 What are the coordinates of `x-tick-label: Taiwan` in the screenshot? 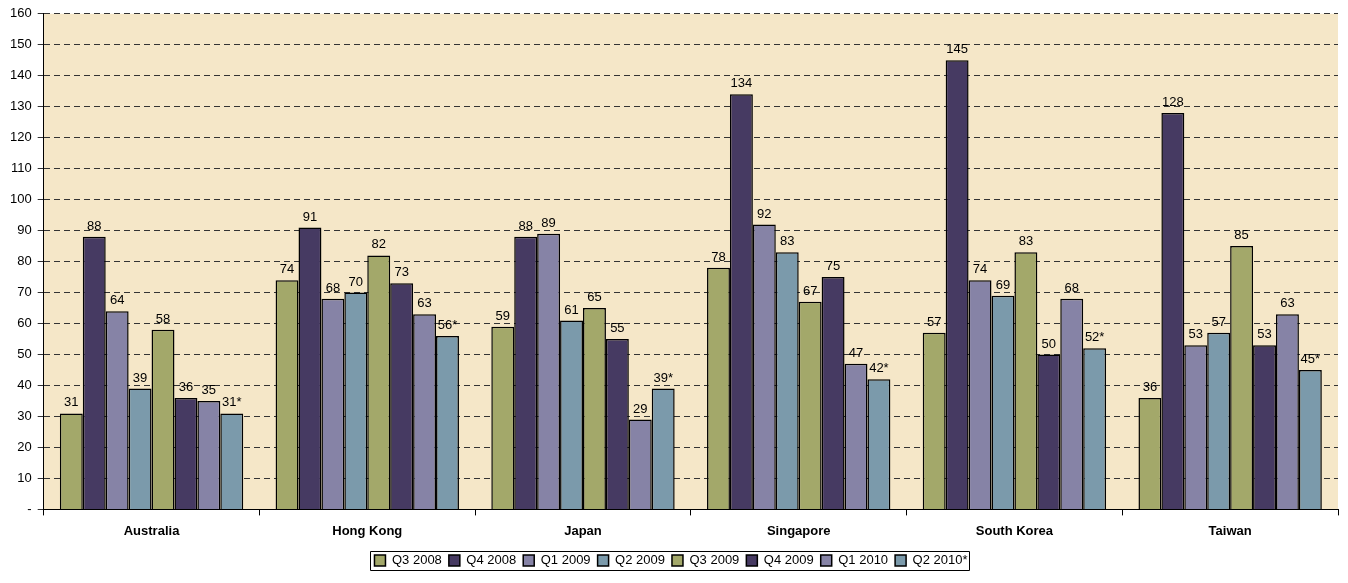 It's located at (1230, 530).